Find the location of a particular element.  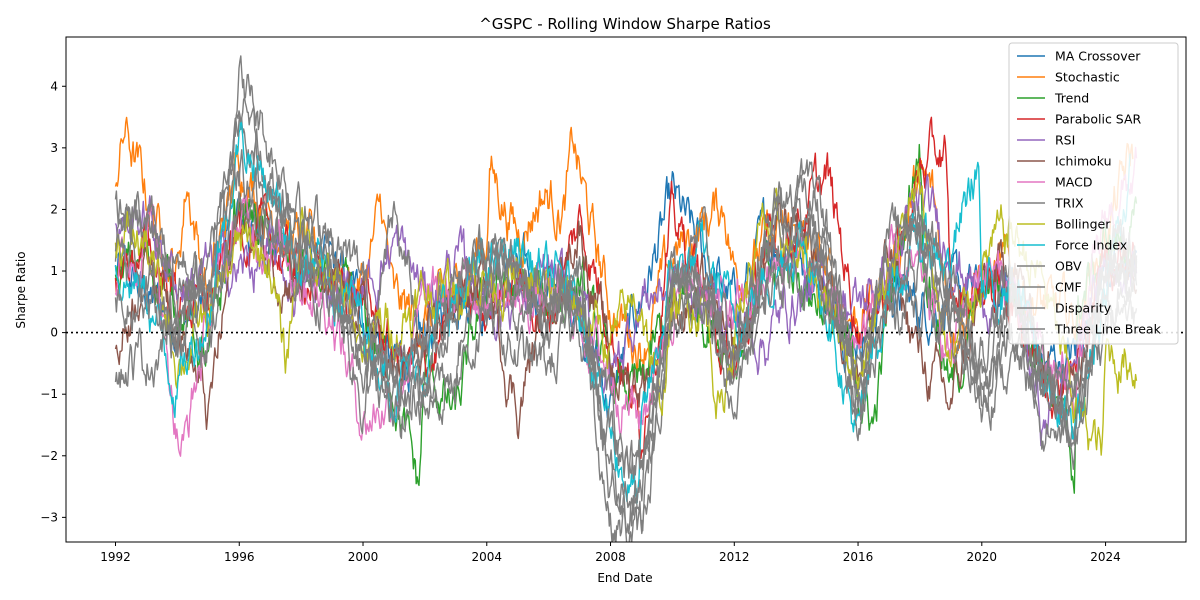

x-axis: 1992 1996 2000 2004 2008 2012 2016 2020 2024 is located at coordinates (610, 553).